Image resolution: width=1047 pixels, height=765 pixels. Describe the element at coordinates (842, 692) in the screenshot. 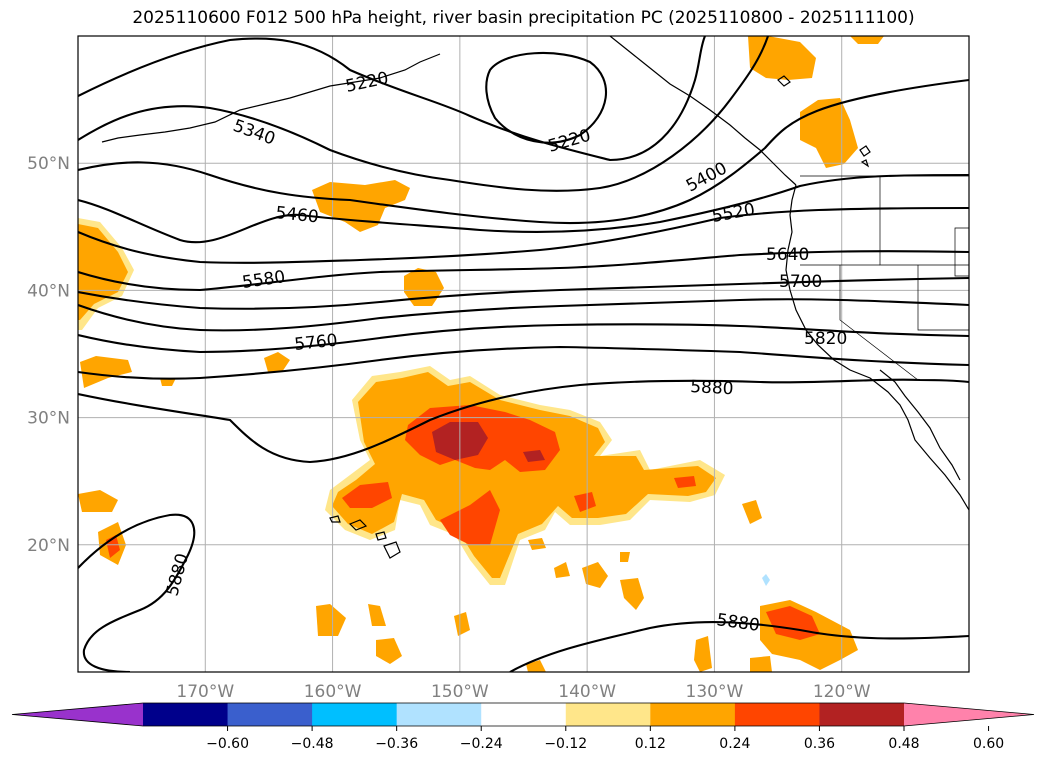

I see `lon-tick-label: 120°W` at that location.